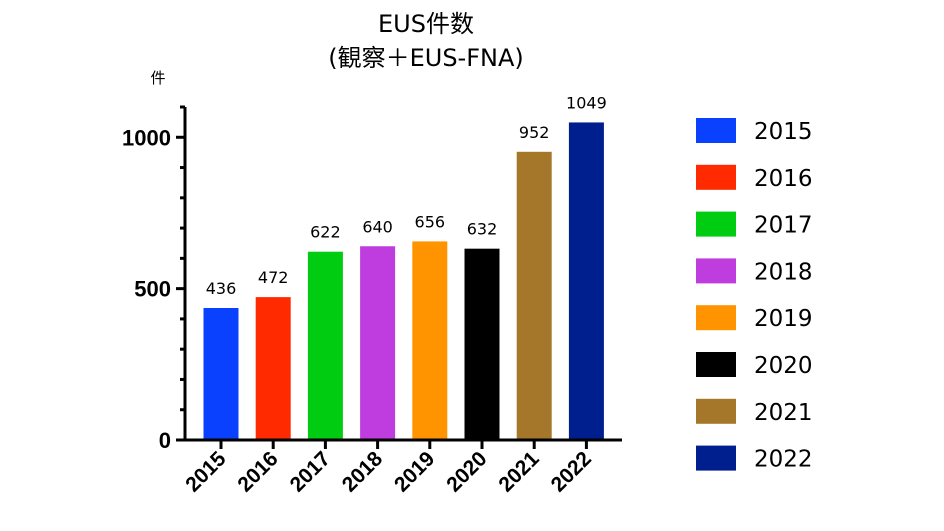  What do you see at coordinates (716, 130) in the screenshot?
I see `legend-swatch-2015` at bounding box center [716, 130].